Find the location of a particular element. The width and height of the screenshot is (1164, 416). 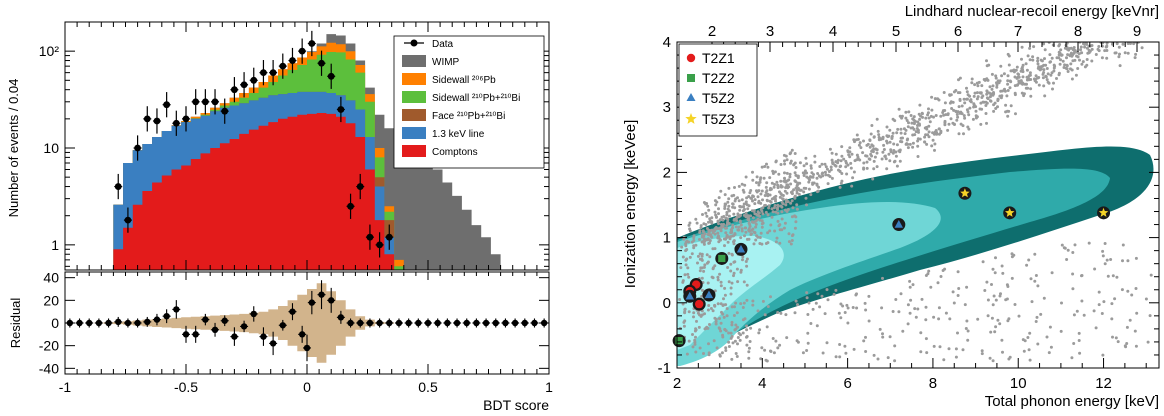

legend-label-sidewall-210: Sidewall ²¹⁰Pb+²¹⁰Bi is located at coordinates (476, 98).